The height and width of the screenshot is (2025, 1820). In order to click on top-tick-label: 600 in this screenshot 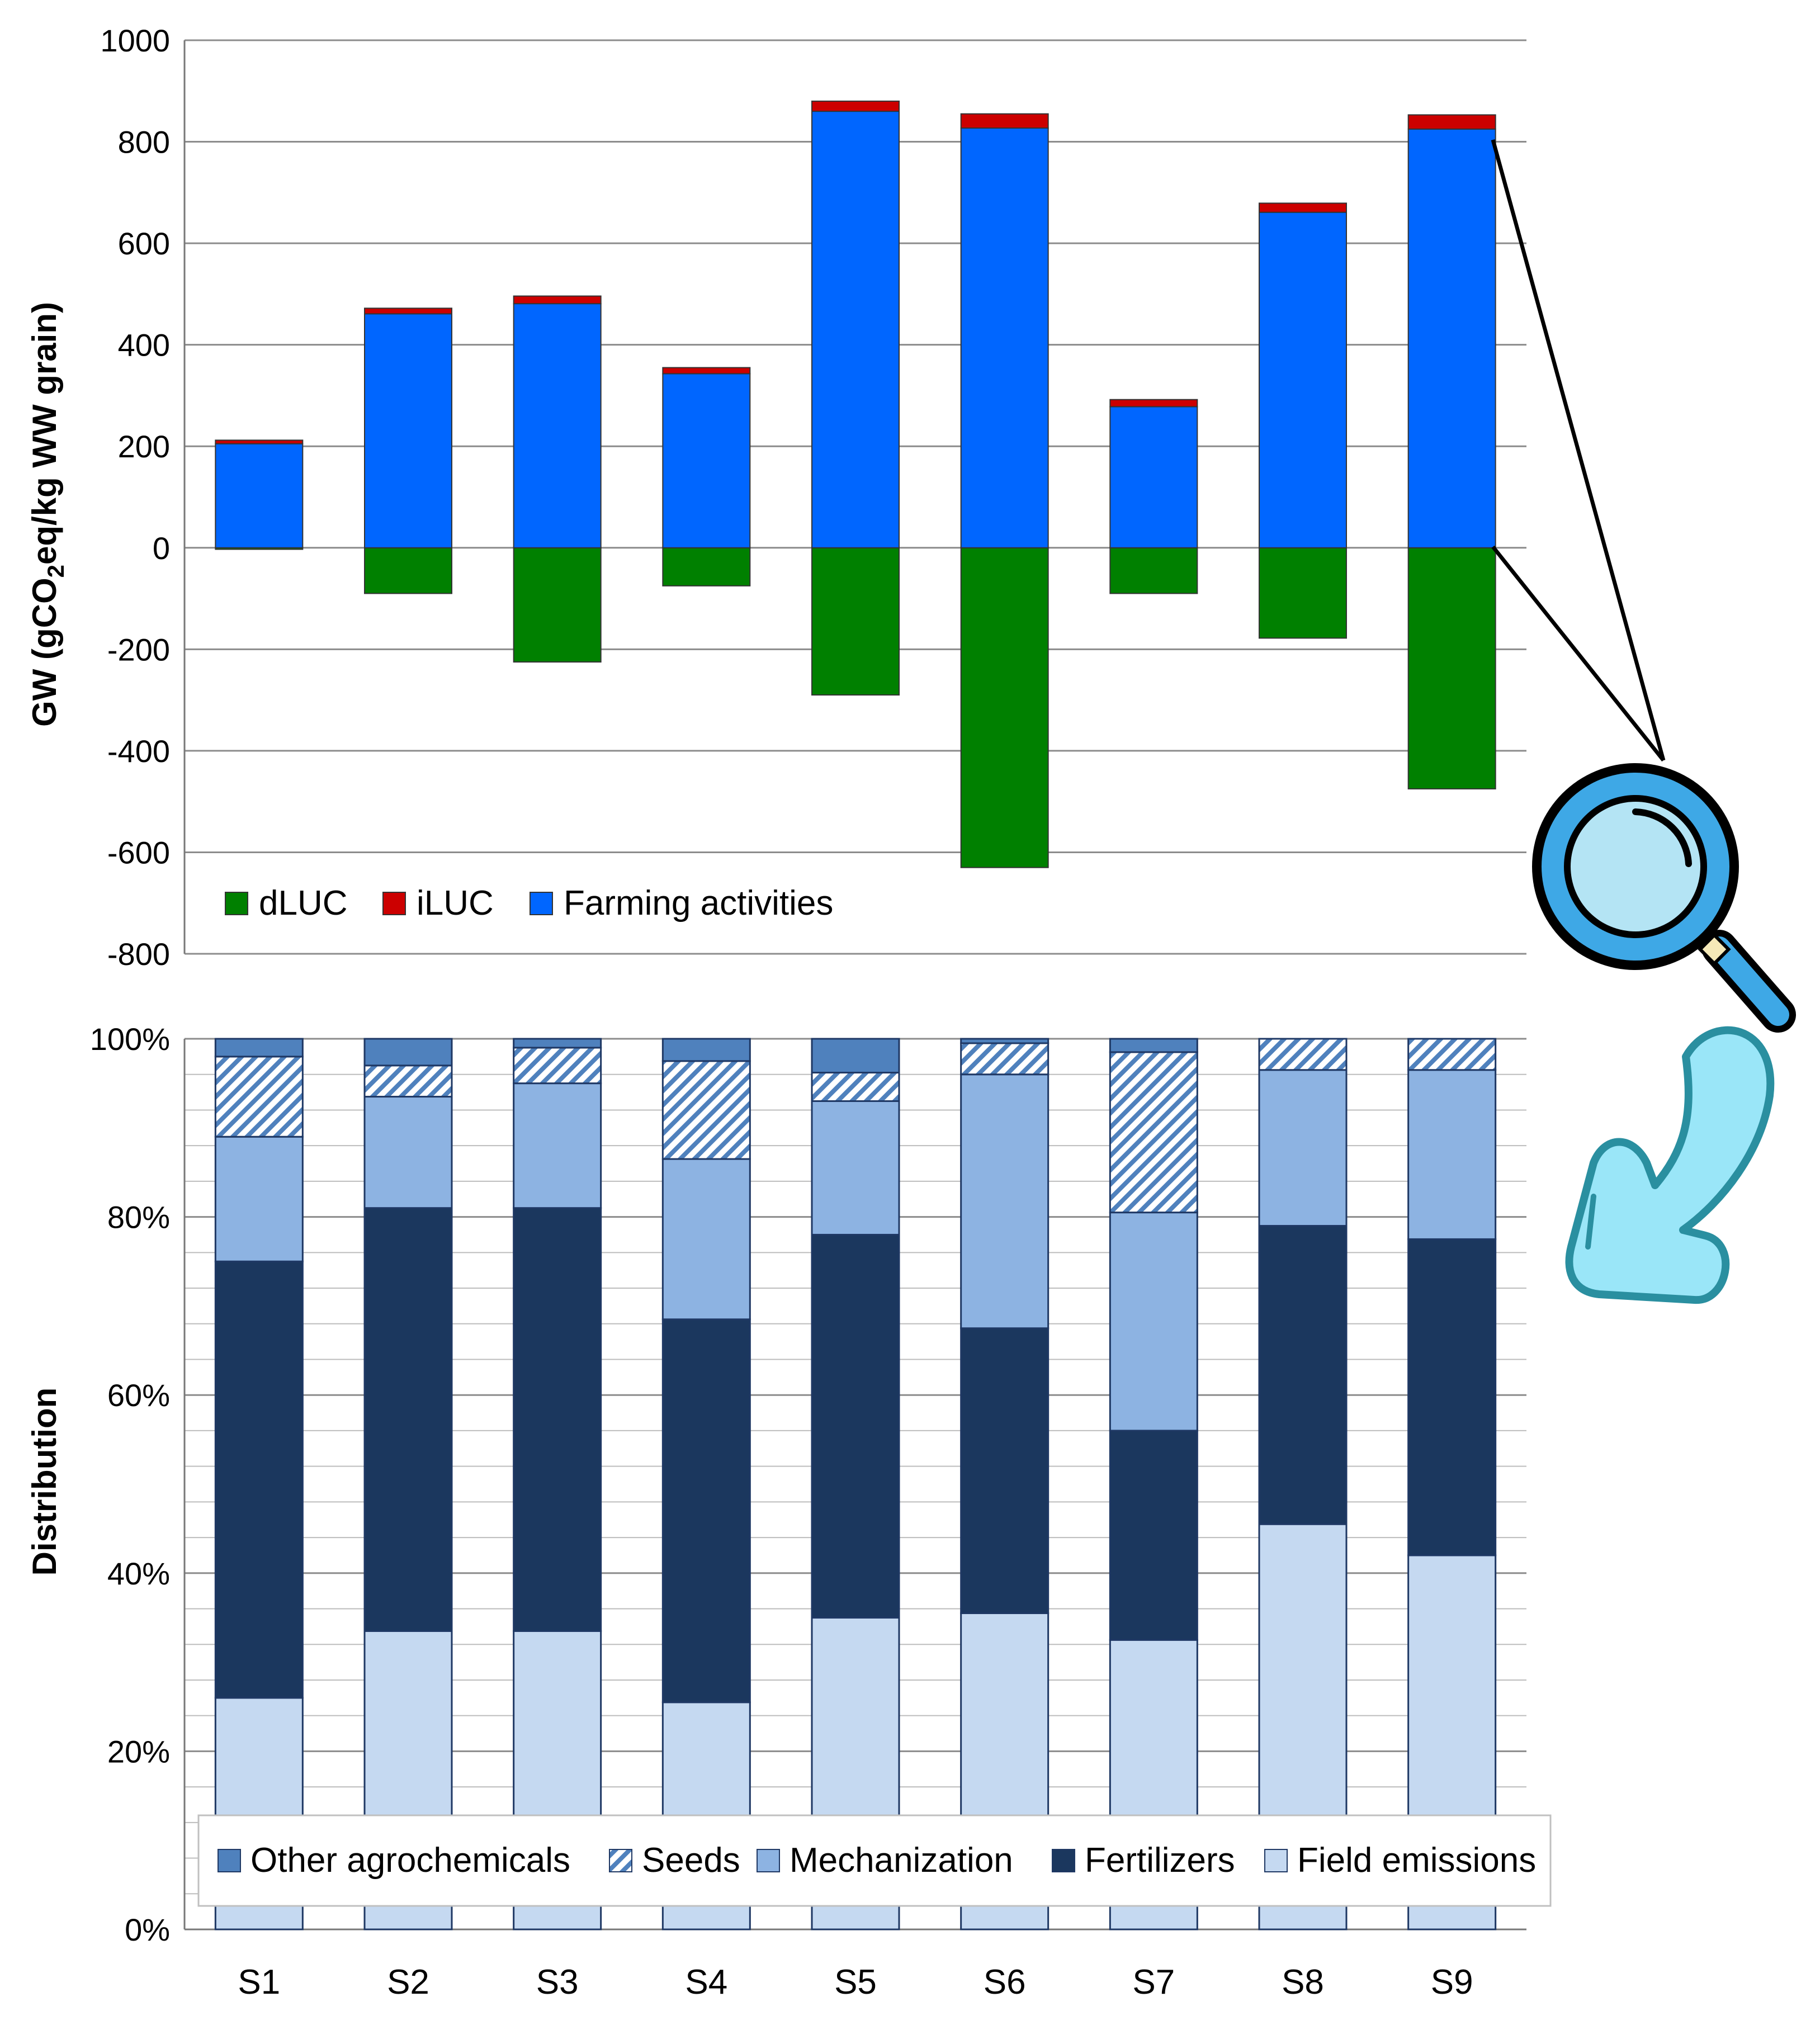, I will do `click(144, 244)`.